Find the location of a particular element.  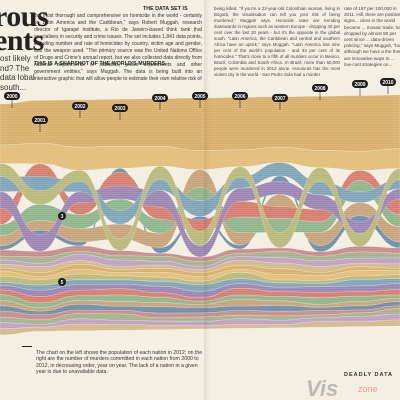

headline-line-2: ents is located at coordinates (22, 40).